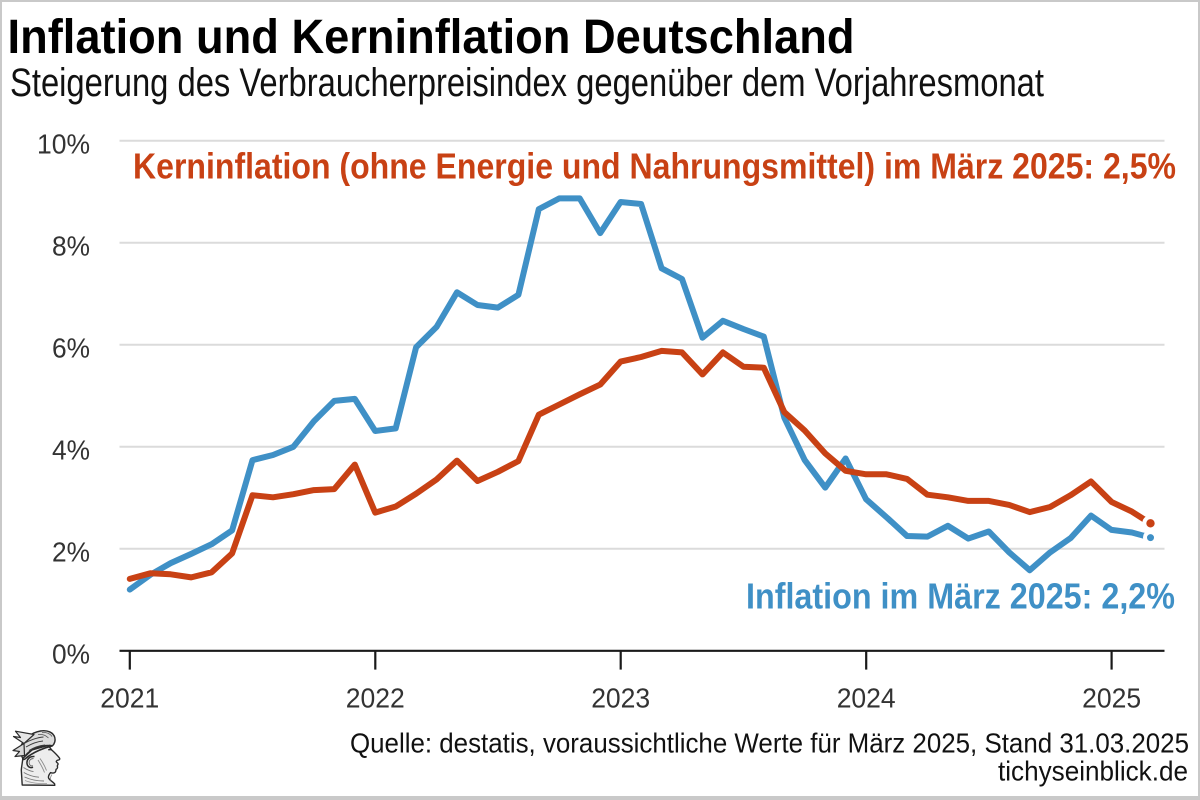 This screenshot has width=1200, height=800. What do you see at coordinates (620, 697) in the screenshot?
I see `svg-text: 2023` at bounding box center [620, 697].